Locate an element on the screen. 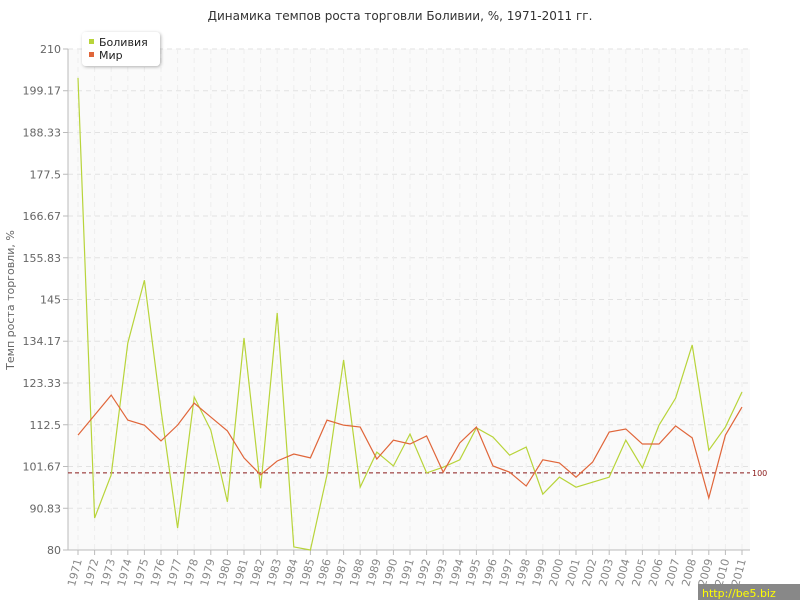  y-tick-label: 210 is located at coordinates (50, 49).